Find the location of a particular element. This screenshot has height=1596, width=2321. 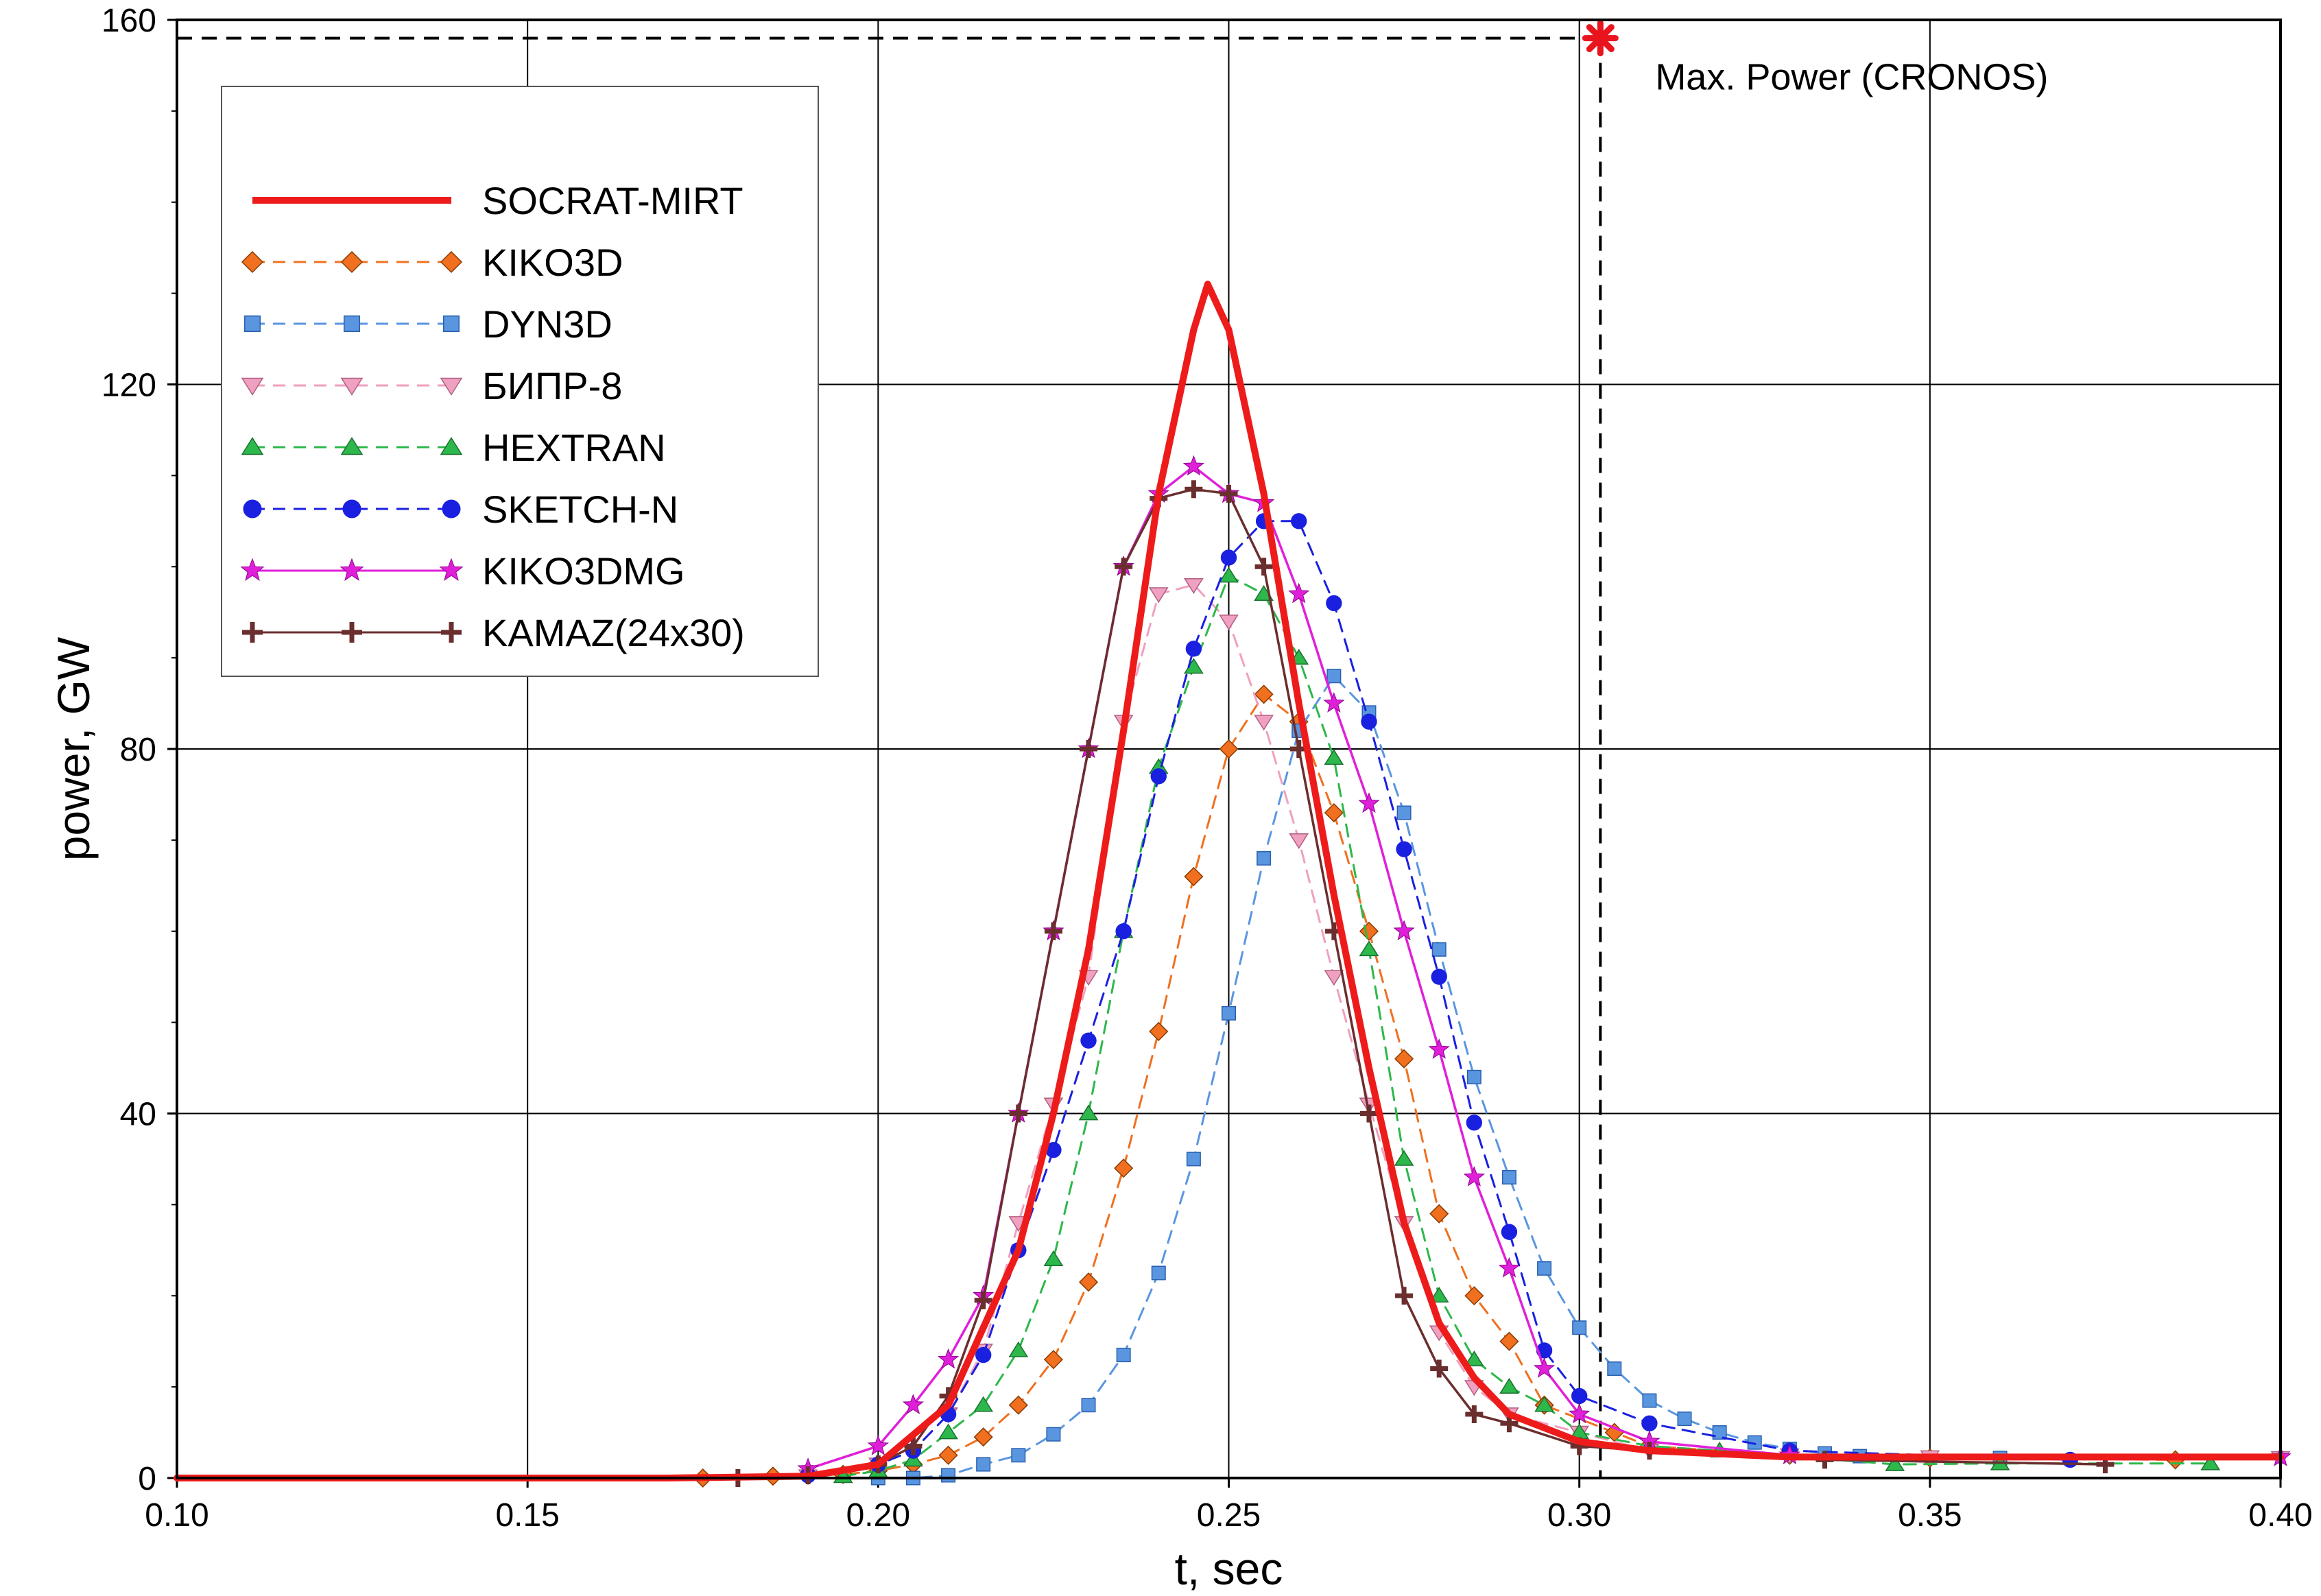

legend-box is located at coordinates (520, 381).